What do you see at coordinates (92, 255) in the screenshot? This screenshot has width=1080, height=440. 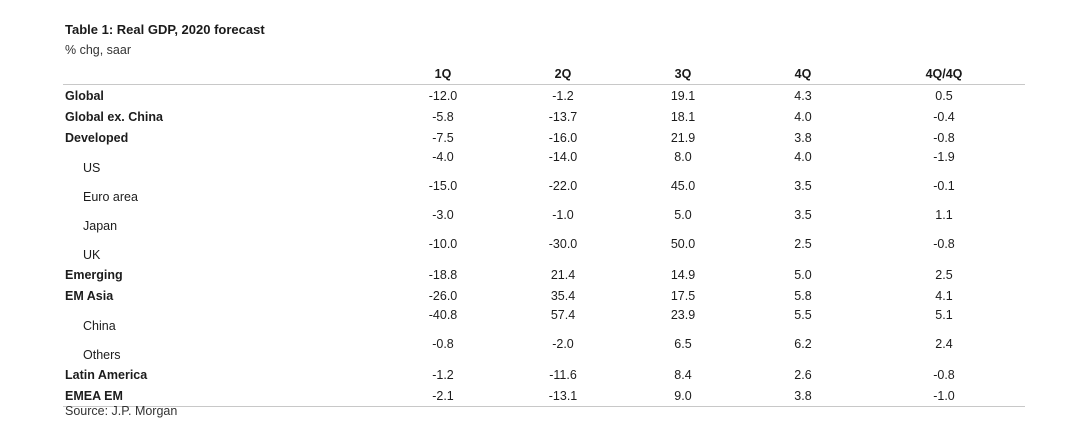 I see `row-label: UK` at bounding box center [92, 255].